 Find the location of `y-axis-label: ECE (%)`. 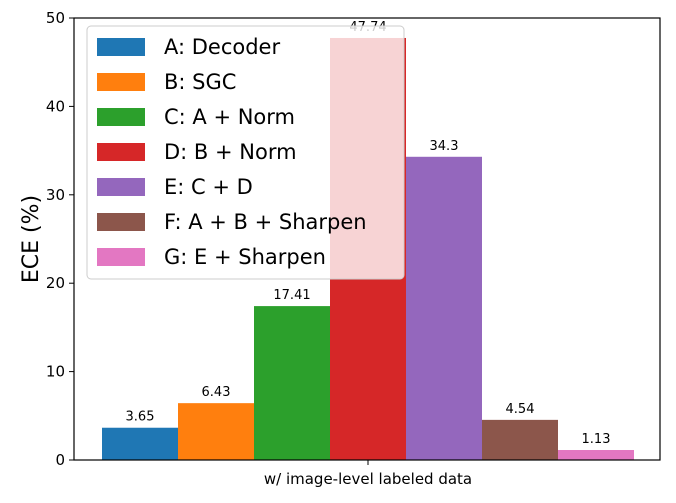

y-axis-label: ECE (%) is located at coordinates (31, 239).